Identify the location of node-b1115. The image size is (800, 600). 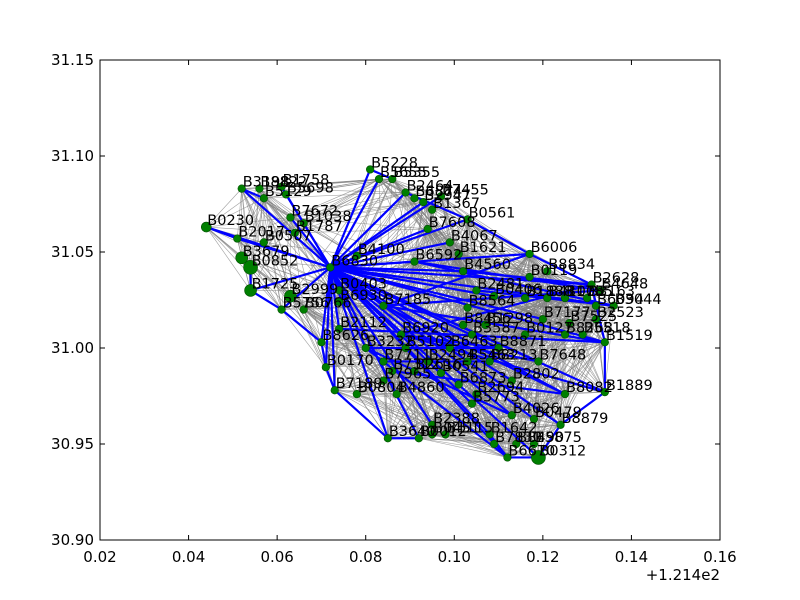
(445, 434).